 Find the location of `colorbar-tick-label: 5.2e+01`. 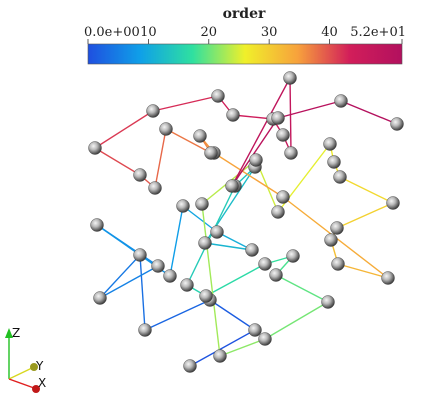

colorbar-tick-label: 5.2e+01 is located at coordinates (378, 32).